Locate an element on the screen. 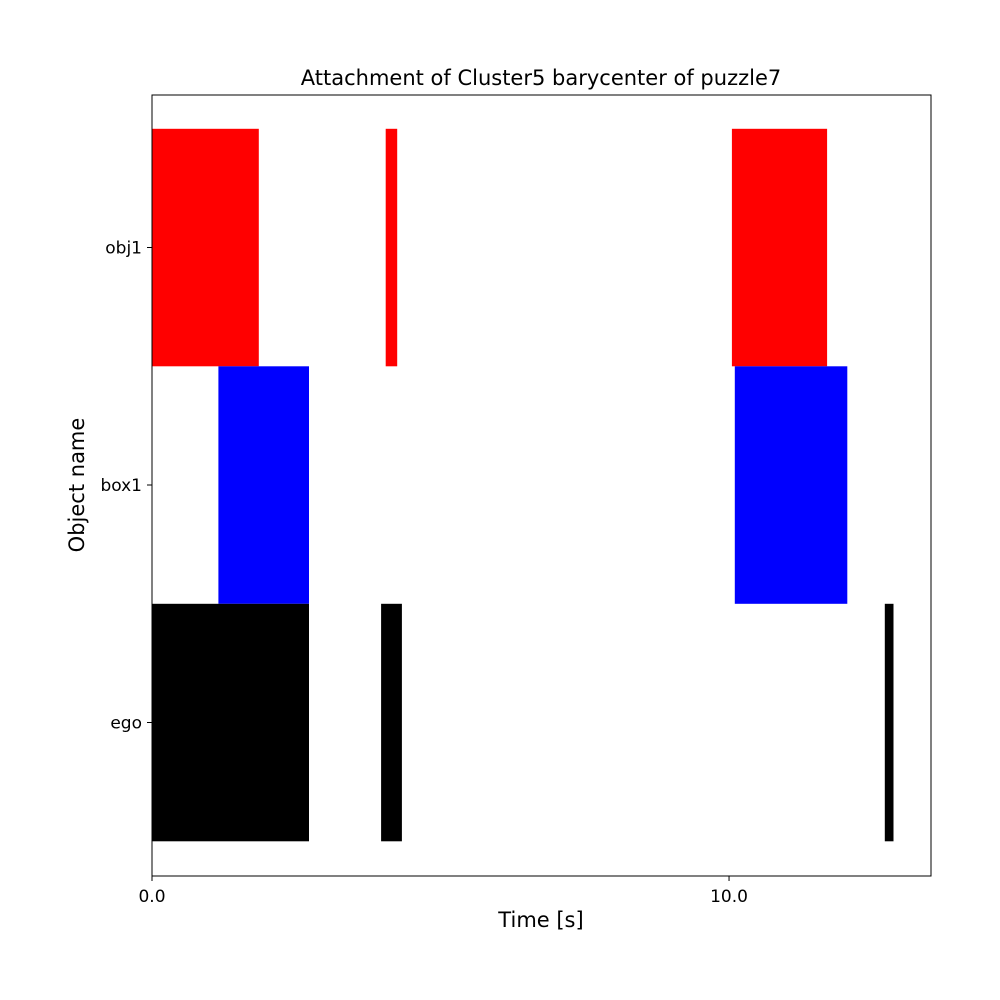 Image resolution: width=1000 pixels, height=1000 pixels. x-tick-label: 0.0 is located at coordinates (151, 897).